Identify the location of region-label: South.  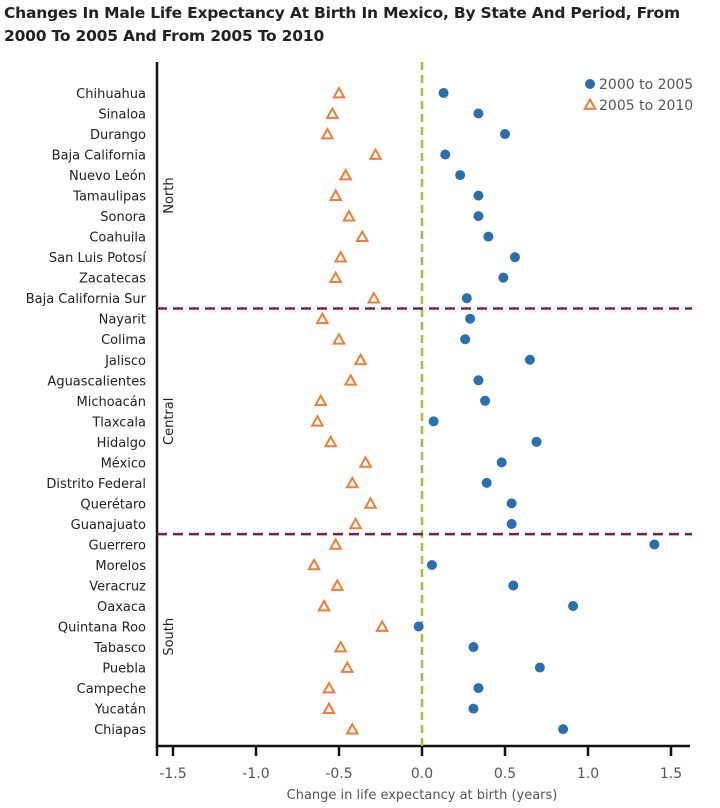
(169, 637).